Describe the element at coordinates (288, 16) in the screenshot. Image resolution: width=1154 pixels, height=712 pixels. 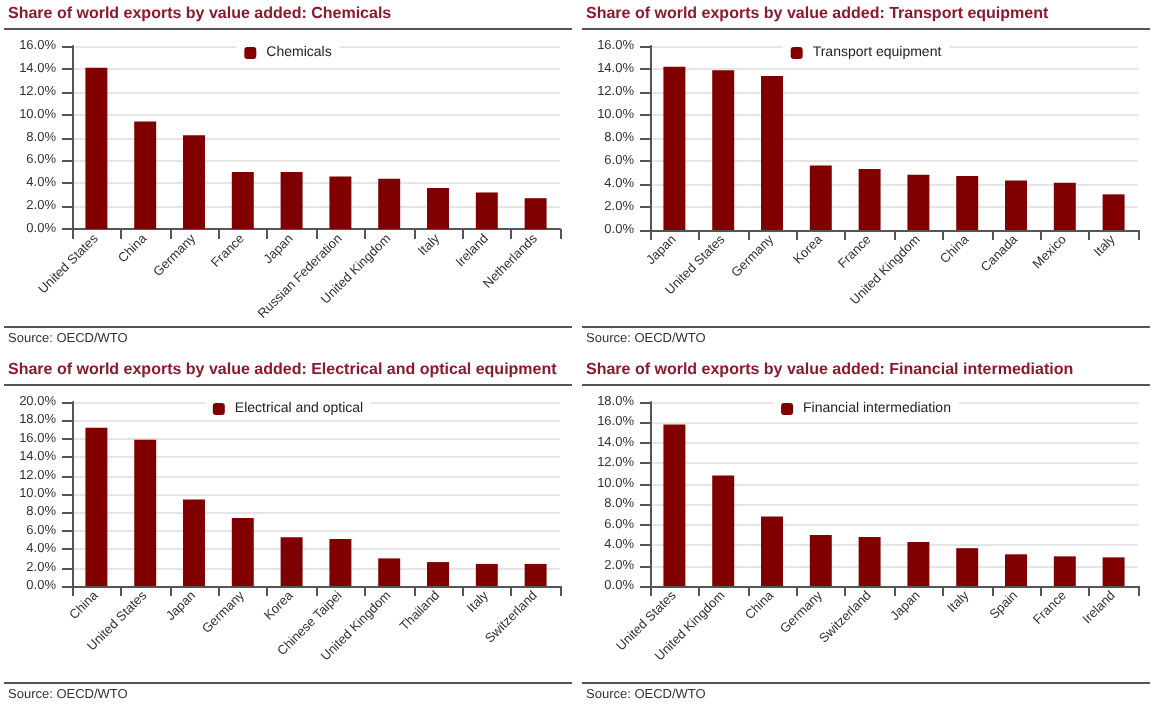
I see `chart-title: Share of world exports by value added: Chemicals` at that location.